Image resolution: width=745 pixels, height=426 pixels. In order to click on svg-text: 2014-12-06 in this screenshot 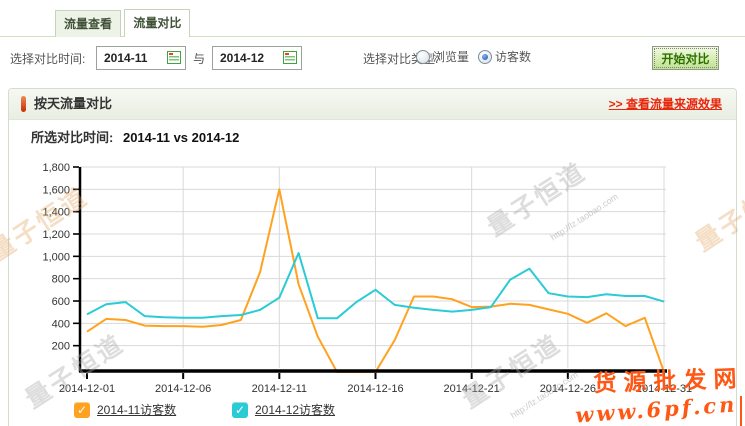, I will do `click(183, 389)`.